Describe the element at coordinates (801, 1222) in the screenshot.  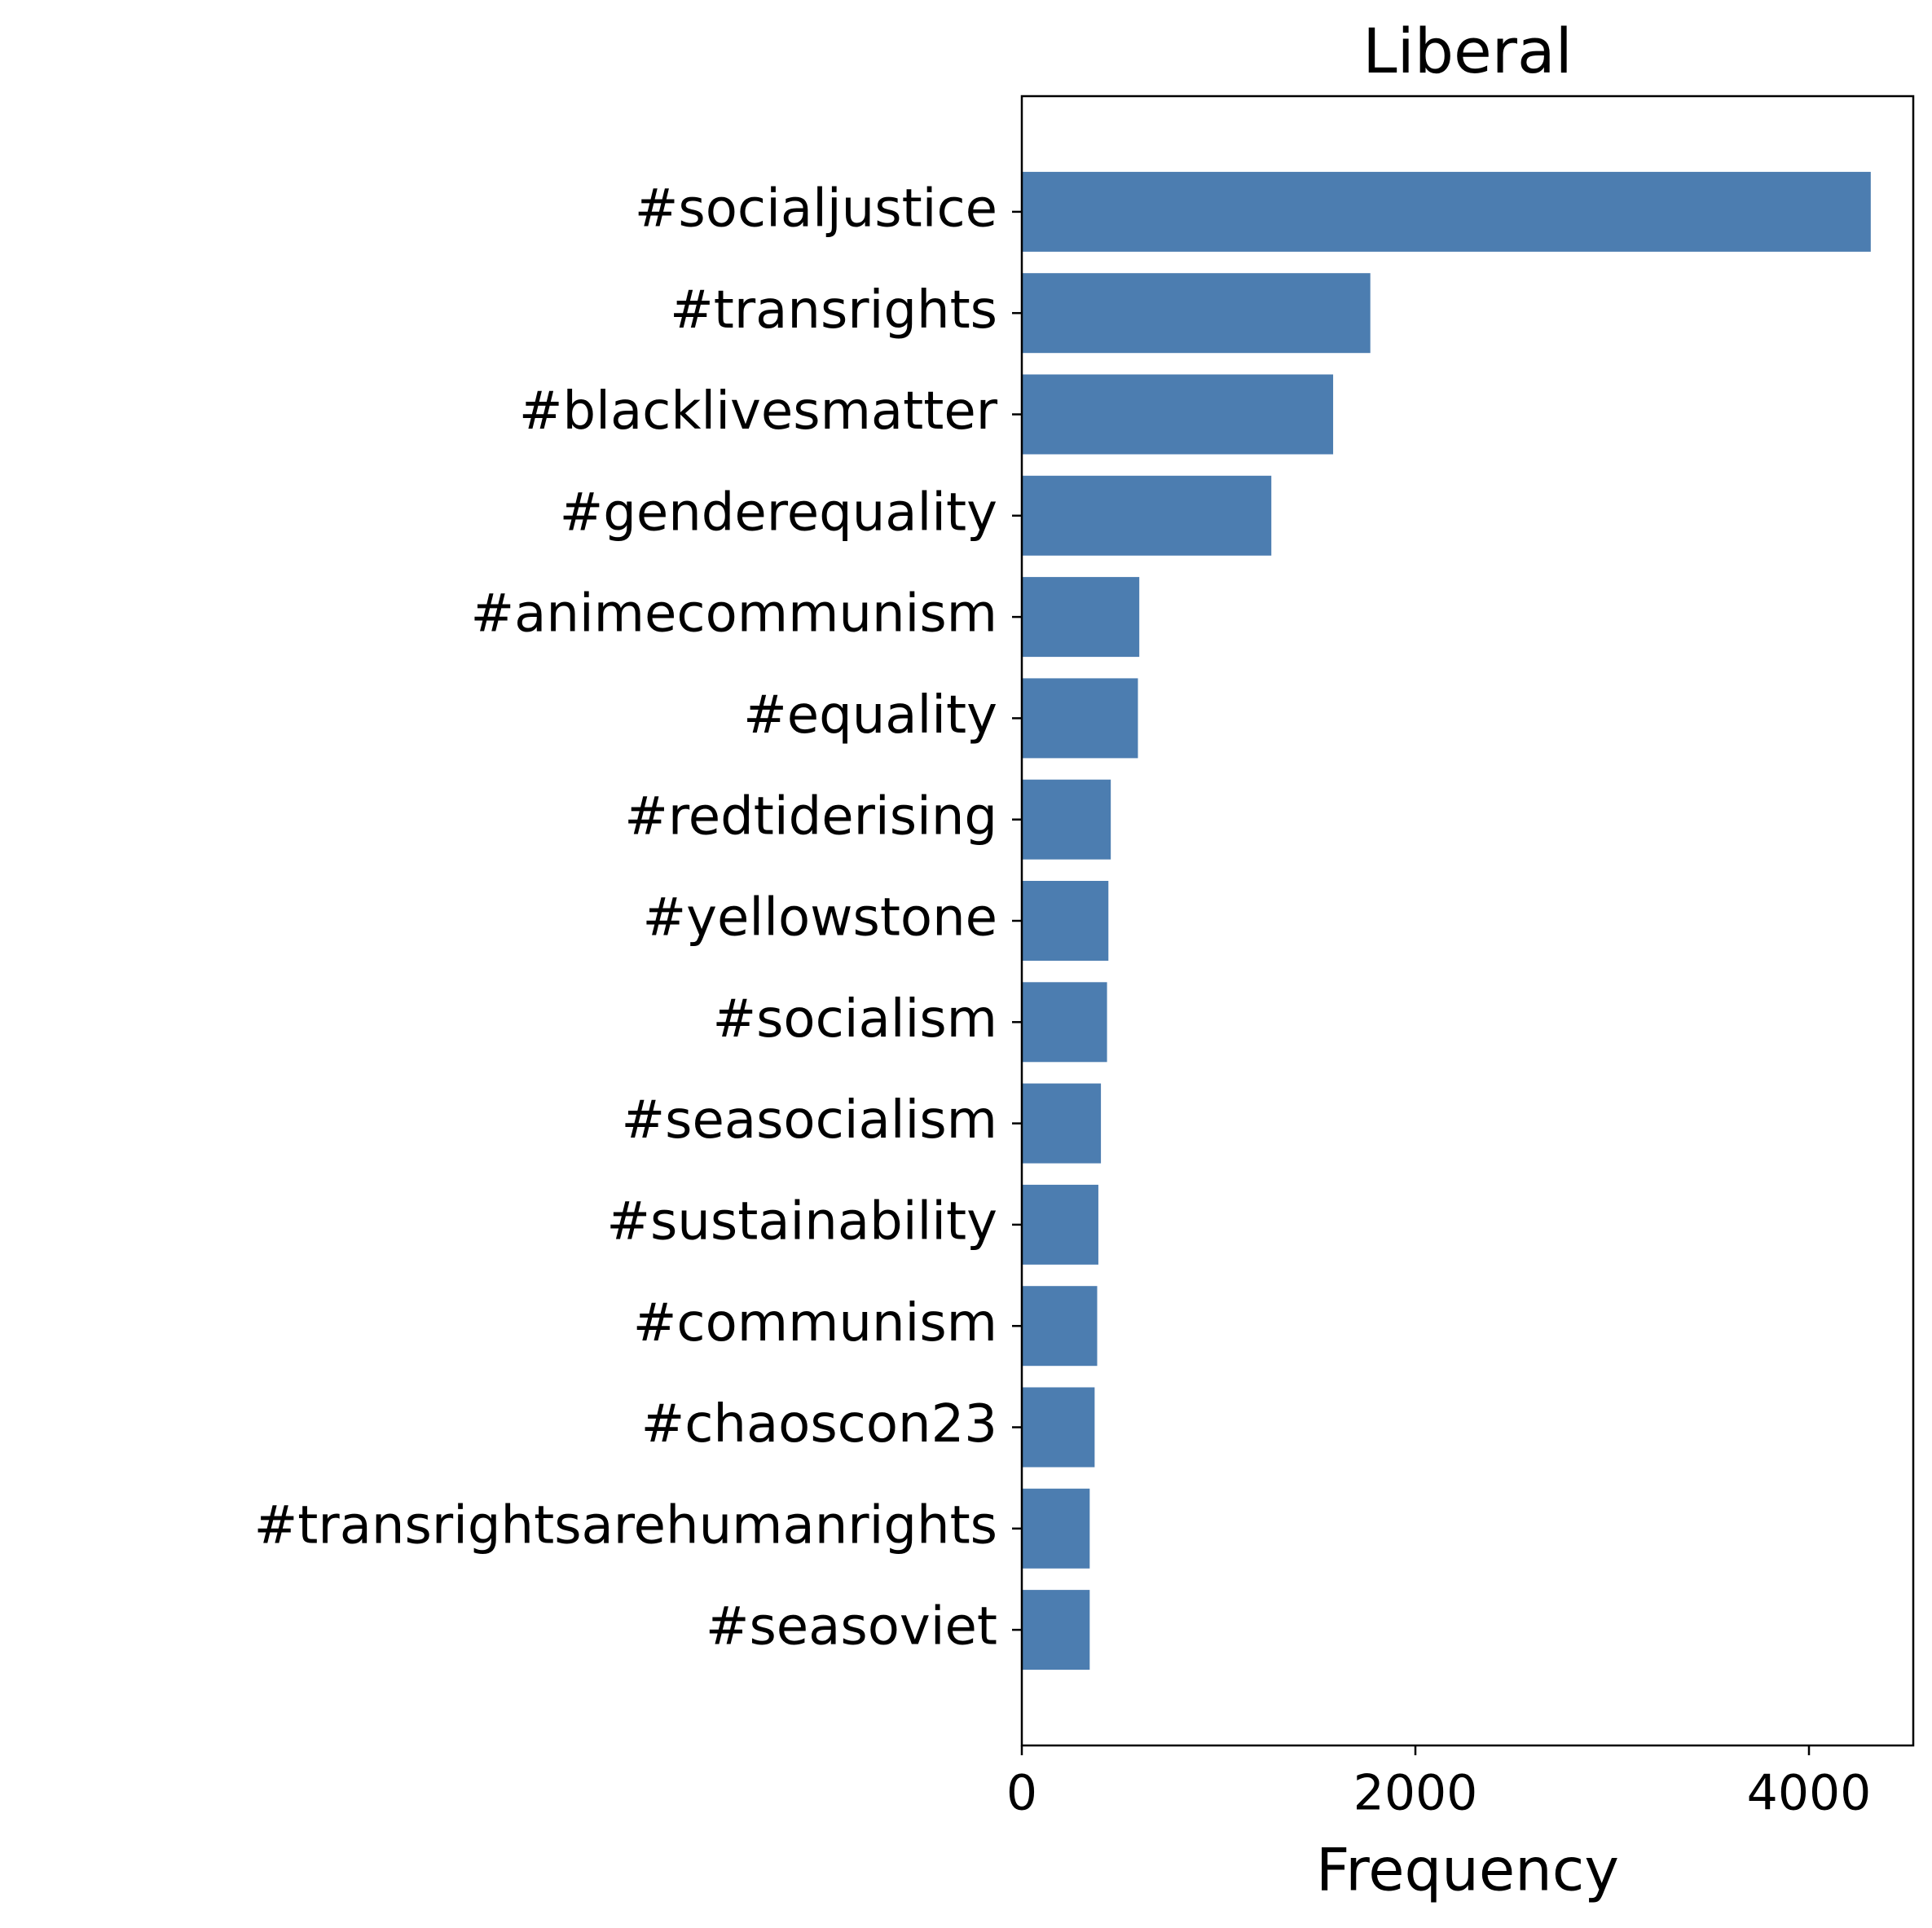
I see `y-tick-label: #sustainability` at that location.